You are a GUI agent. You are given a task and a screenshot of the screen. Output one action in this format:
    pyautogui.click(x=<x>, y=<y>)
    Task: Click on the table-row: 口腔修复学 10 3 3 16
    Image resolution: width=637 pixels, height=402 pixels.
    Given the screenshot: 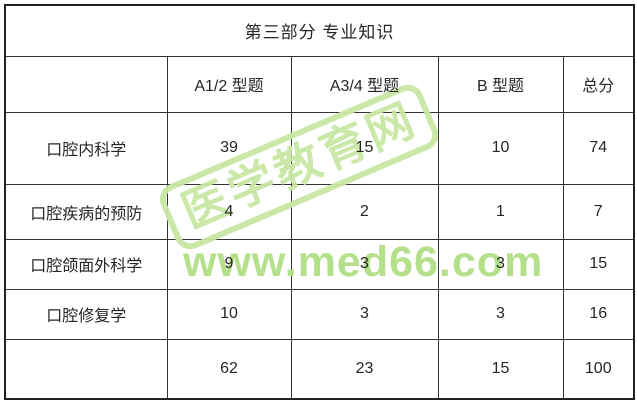 What is the action you would take?
    pyautogui.click(x=319, y=314)
    